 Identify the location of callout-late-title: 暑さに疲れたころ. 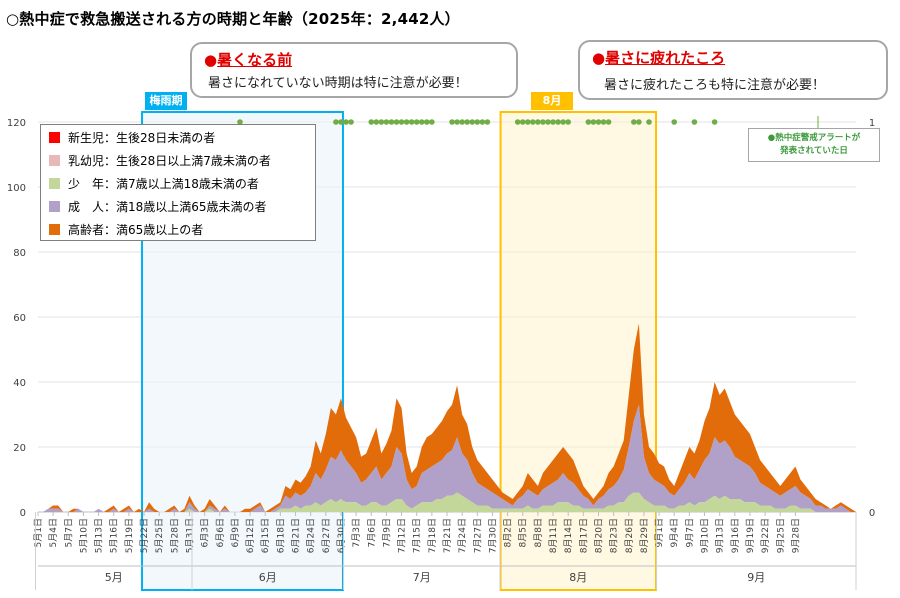
(665, 58).